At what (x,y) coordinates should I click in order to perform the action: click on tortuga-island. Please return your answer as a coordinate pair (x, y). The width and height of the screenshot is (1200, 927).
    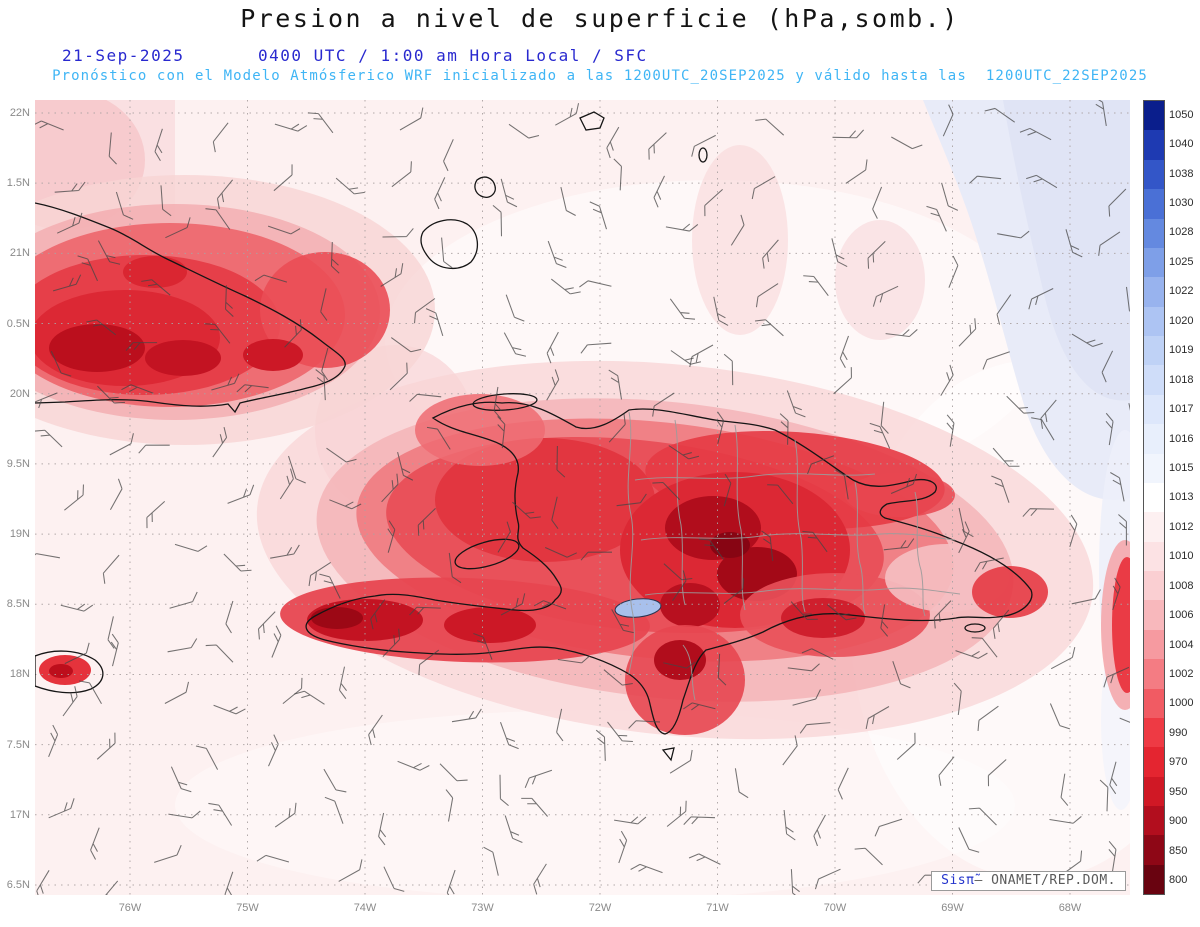
    Looking at the image, I should click on (505, 402).